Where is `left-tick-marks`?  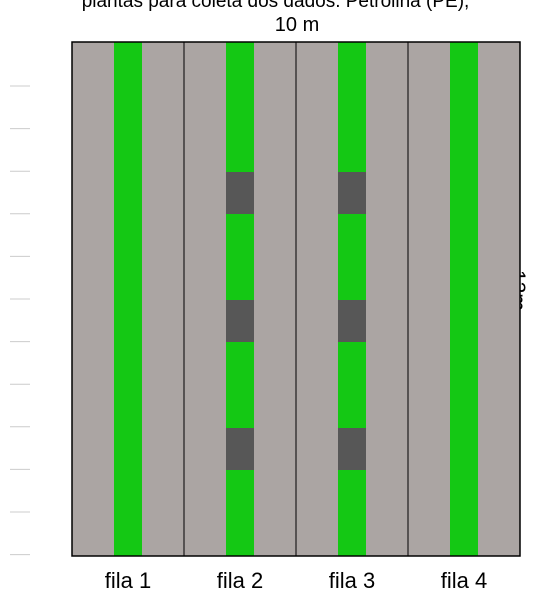 left-tick-marks is located at coordinates (20, 320).